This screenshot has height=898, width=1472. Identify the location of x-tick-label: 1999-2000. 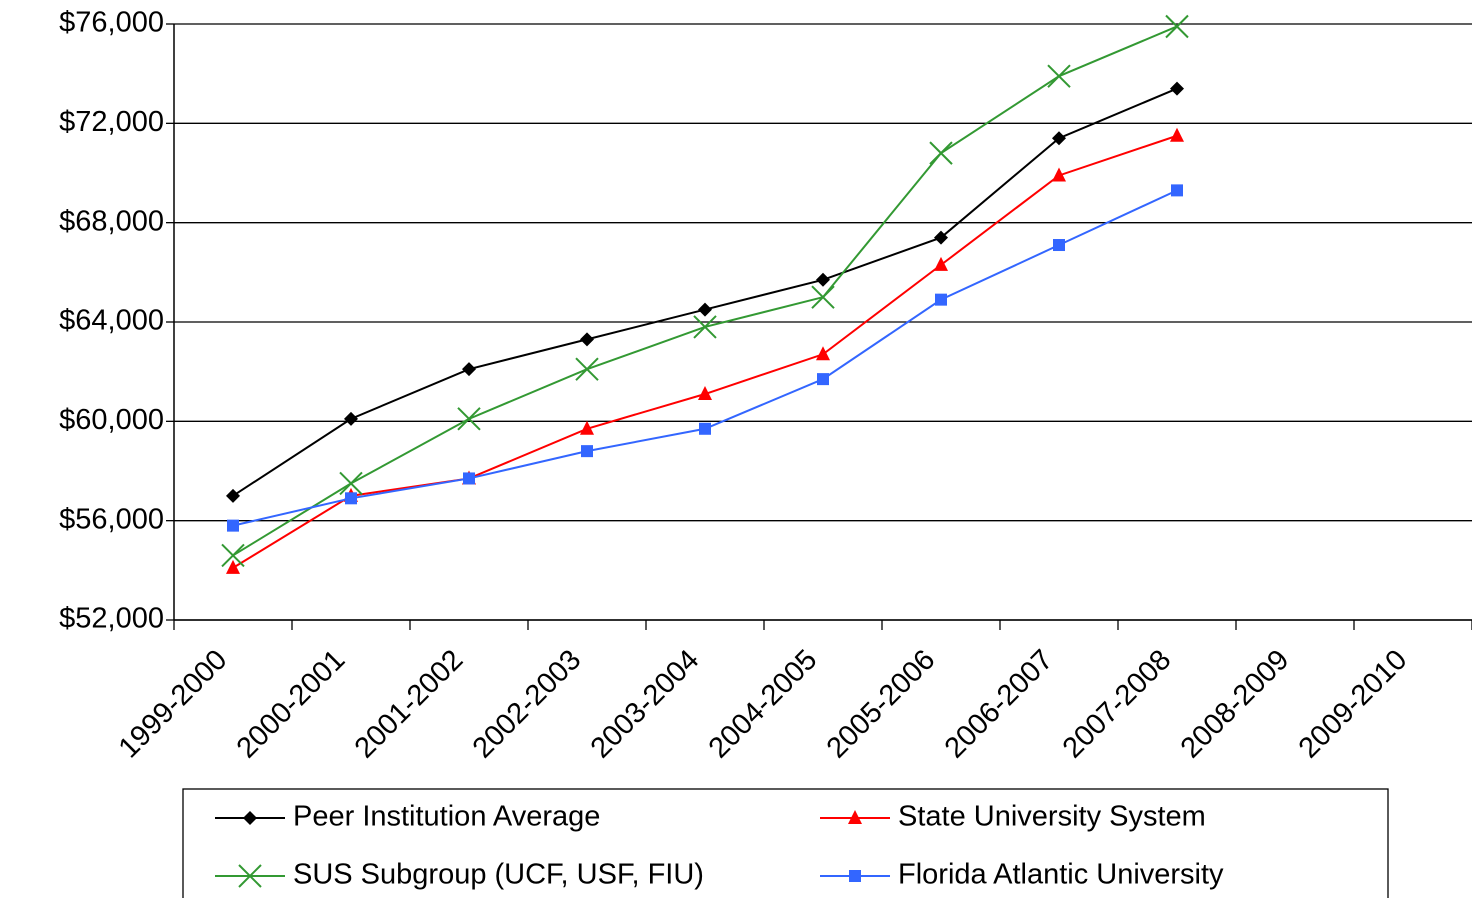
(173, 704).